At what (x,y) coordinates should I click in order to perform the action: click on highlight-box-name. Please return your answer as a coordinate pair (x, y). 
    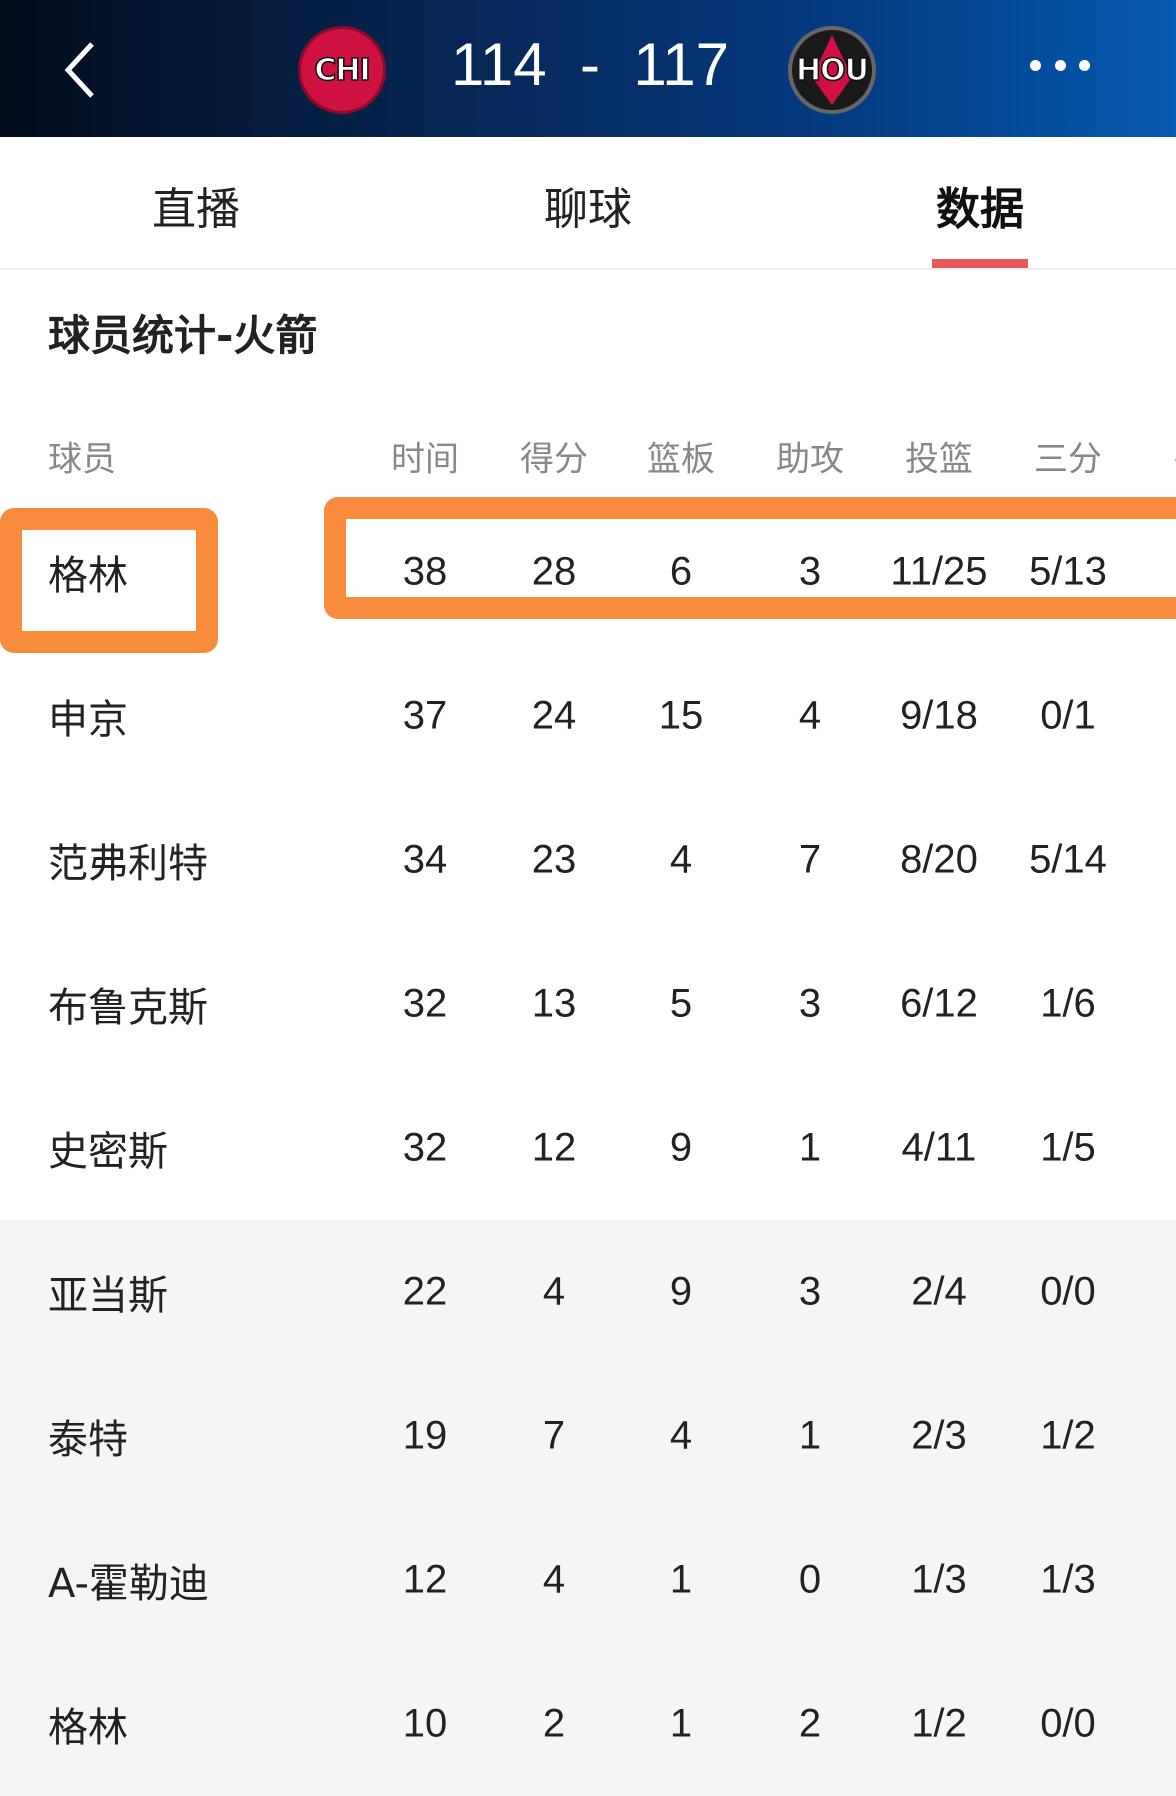
    Looking at the image, I should click on (109, 580).